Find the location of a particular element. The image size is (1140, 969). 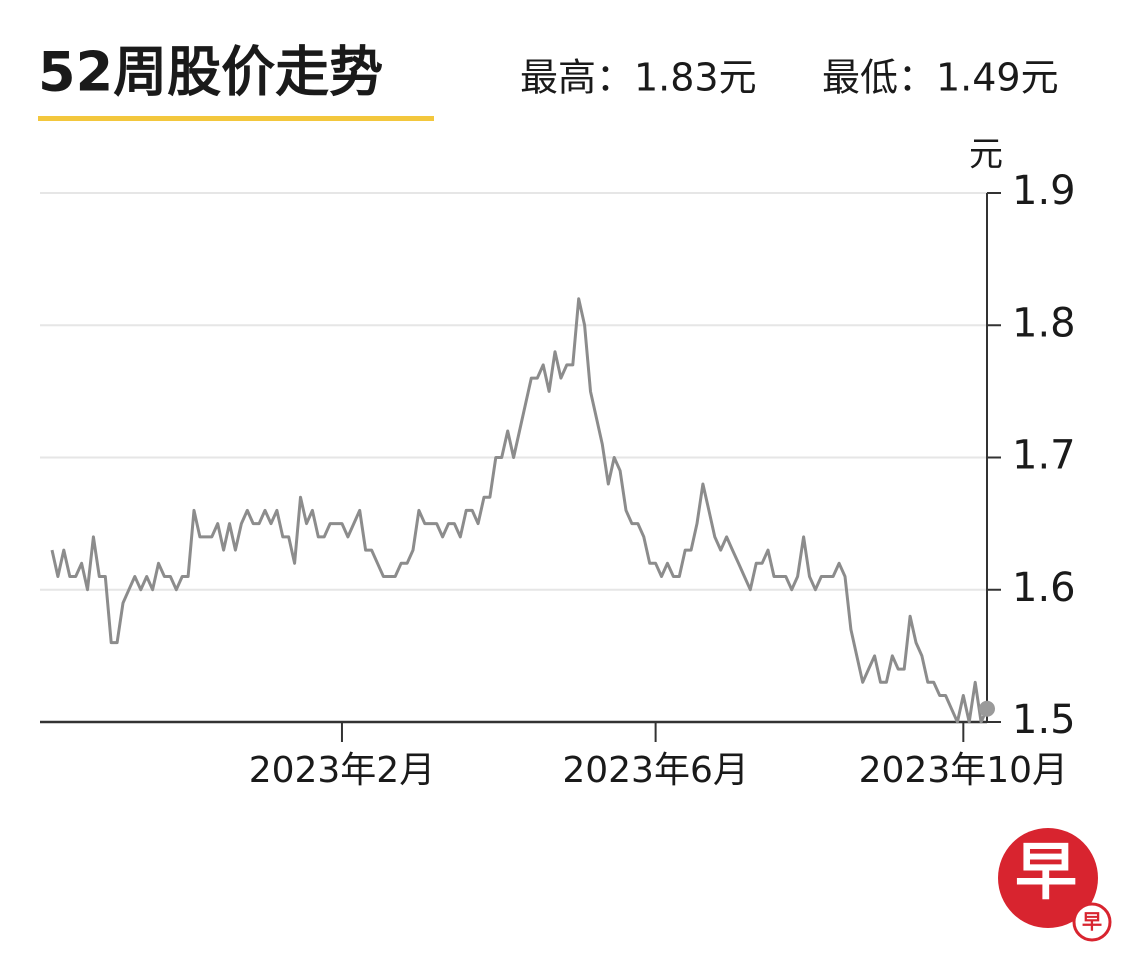

y-tick-label: 1.6 is located at coordinates (1044, 588).